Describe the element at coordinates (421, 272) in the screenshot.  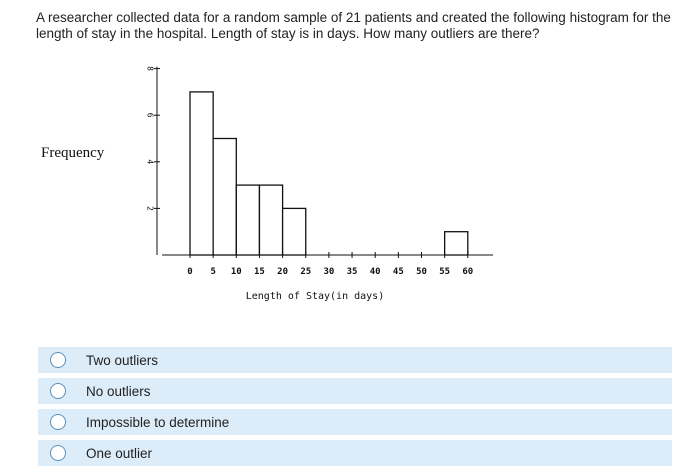
I see `x-tick-label: 50` at that location.